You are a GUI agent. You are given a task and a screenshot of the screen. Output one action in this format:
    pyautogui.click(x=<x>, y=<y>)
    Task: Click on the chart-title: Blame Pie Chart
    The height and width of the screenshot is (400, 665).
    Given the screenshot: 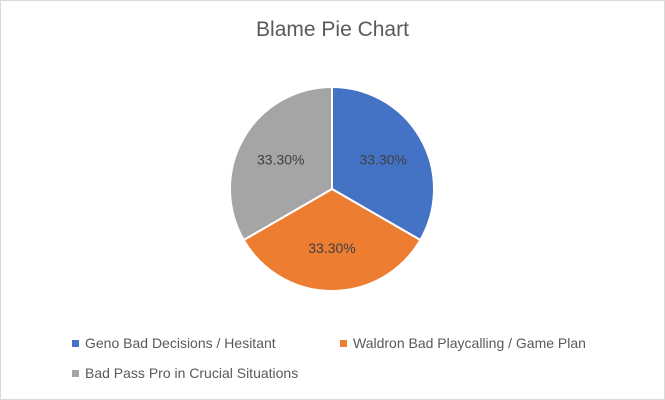 What is the action you would take?
    pyautogui.click(x=332, y=29)
    